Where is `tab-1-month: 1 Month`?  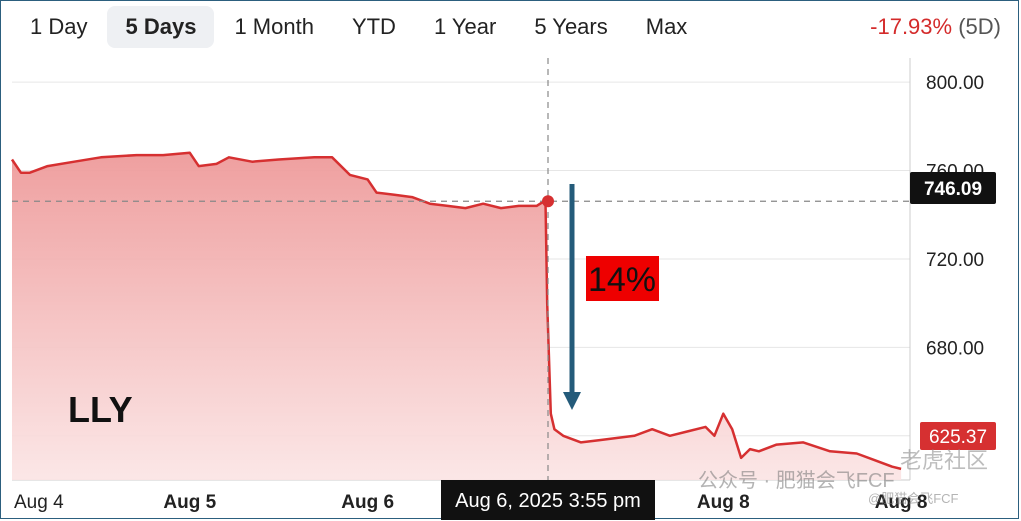 tab-1-month: 1 Month is located at coordinates (274, 26).